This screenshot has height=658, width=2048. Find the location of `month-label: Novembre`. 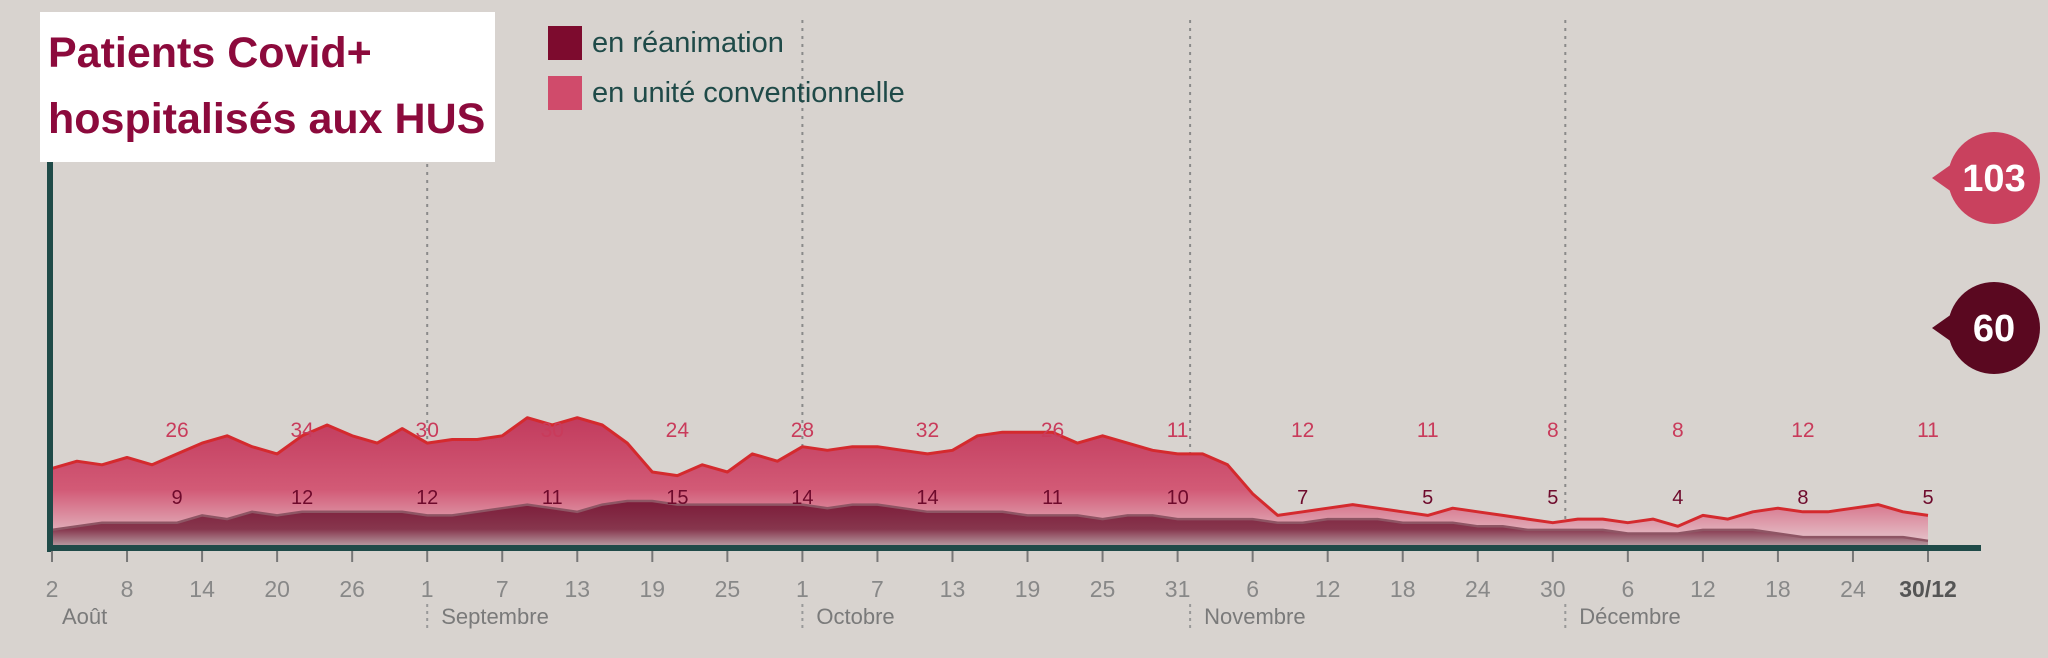

month-label: Novembre is located at coordinates (1254, 616).